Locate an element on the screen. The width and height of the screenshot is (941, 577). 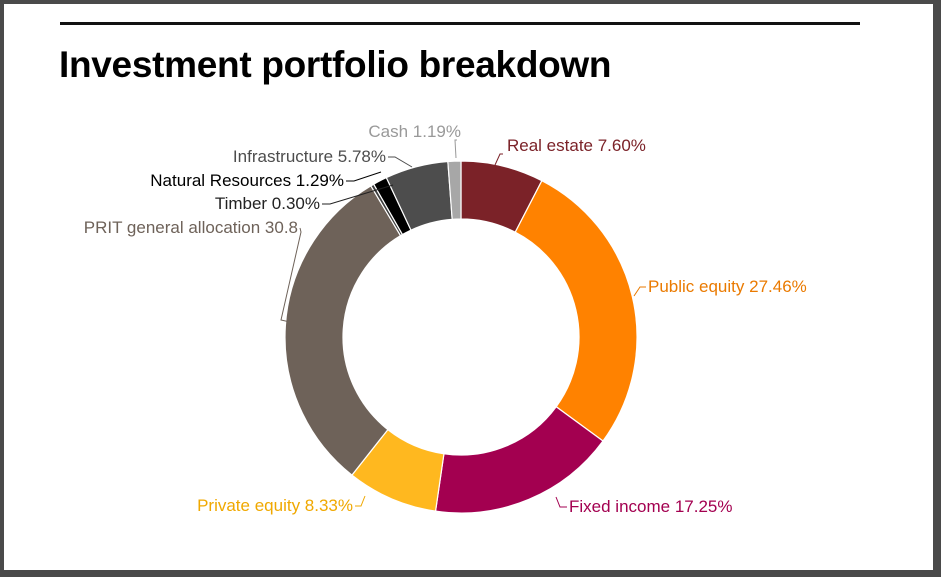
leader-line-fixed-income is located at coordinates (561, 502).